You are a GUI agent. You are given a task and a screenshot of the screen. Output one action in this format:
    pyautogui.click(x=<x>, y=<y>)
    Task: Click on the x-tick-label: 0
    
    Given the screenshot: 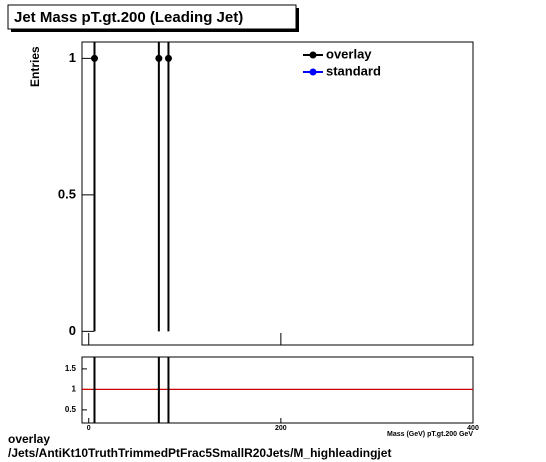 What is the action you would take?
    pyautogui.click(x=89, y=428)
    